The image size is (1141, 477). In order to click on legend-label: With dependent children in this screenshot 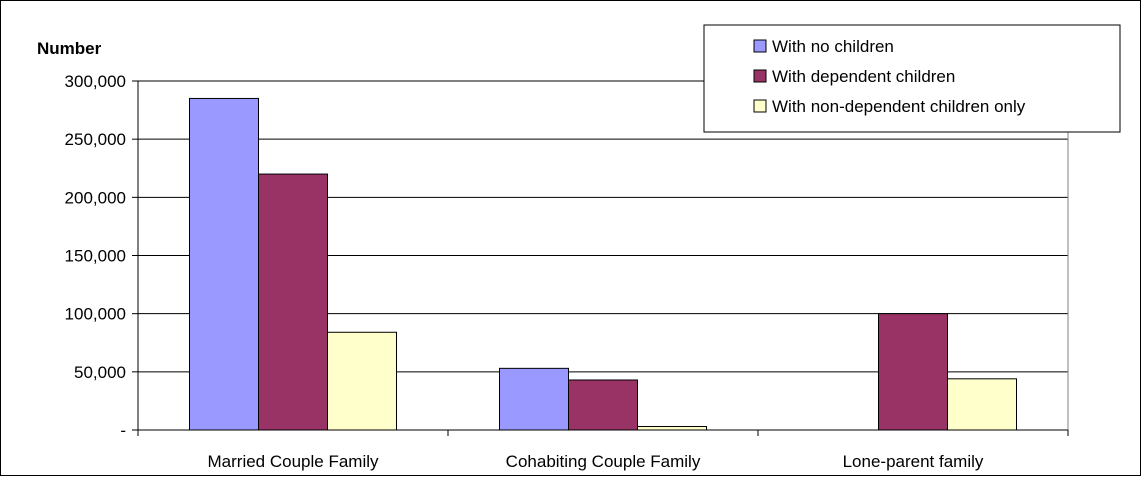, I will do `click(863, 76)`.